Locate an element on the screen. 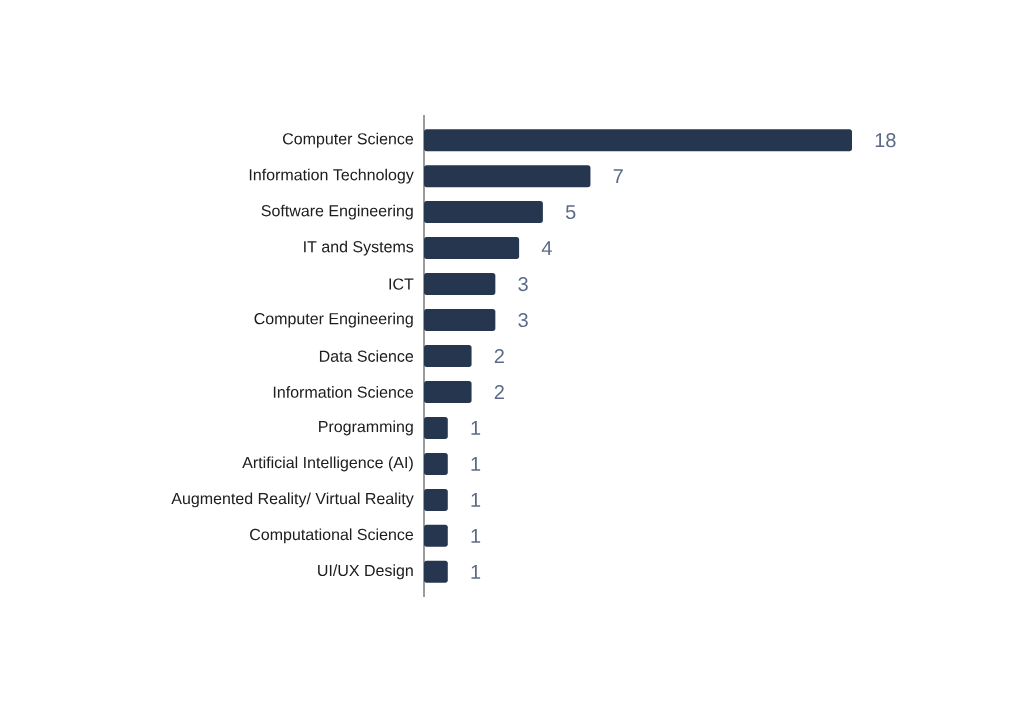 The width and height of the screenshot is (1024, 702). y-tick-label: Software Engineering is located at coordinates (337, 212).